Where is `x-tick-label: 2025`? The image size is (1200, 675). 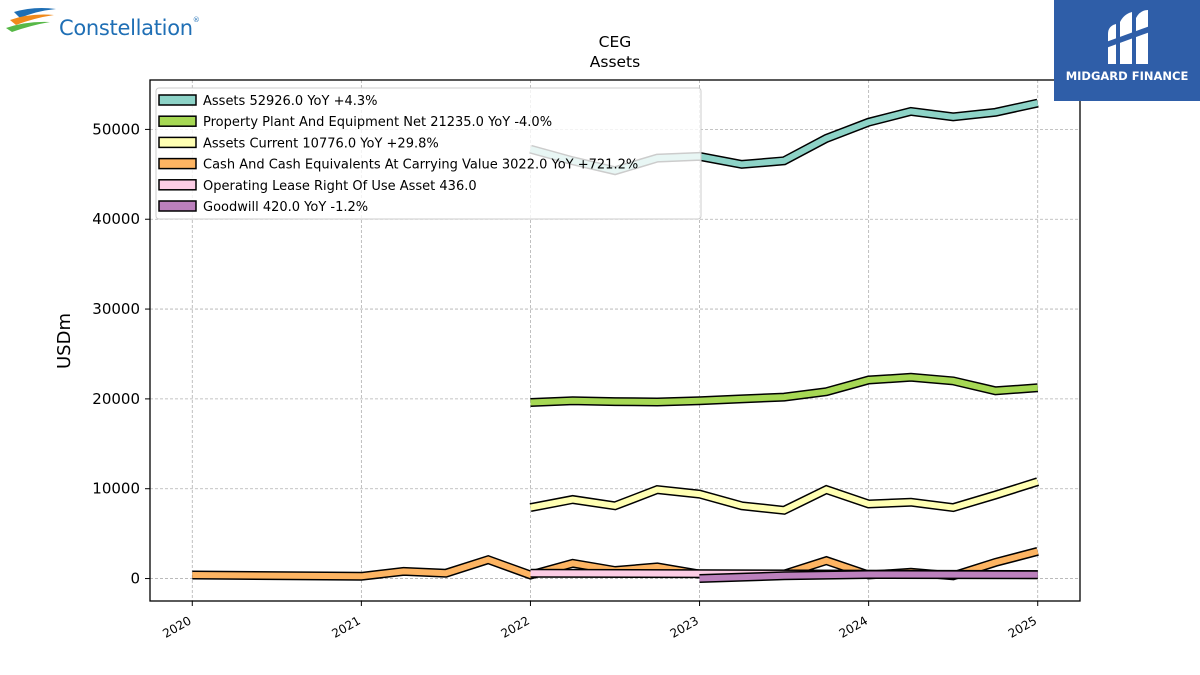
x-tick-label: 2025 is located at coordinates (1022, 626).